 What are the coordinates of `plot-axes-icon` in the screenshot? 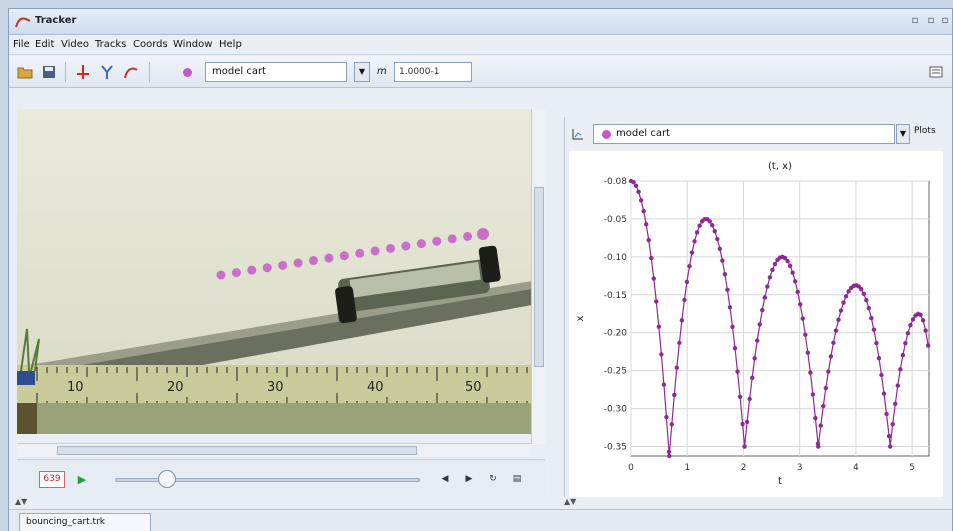 It's located at (578, 134).